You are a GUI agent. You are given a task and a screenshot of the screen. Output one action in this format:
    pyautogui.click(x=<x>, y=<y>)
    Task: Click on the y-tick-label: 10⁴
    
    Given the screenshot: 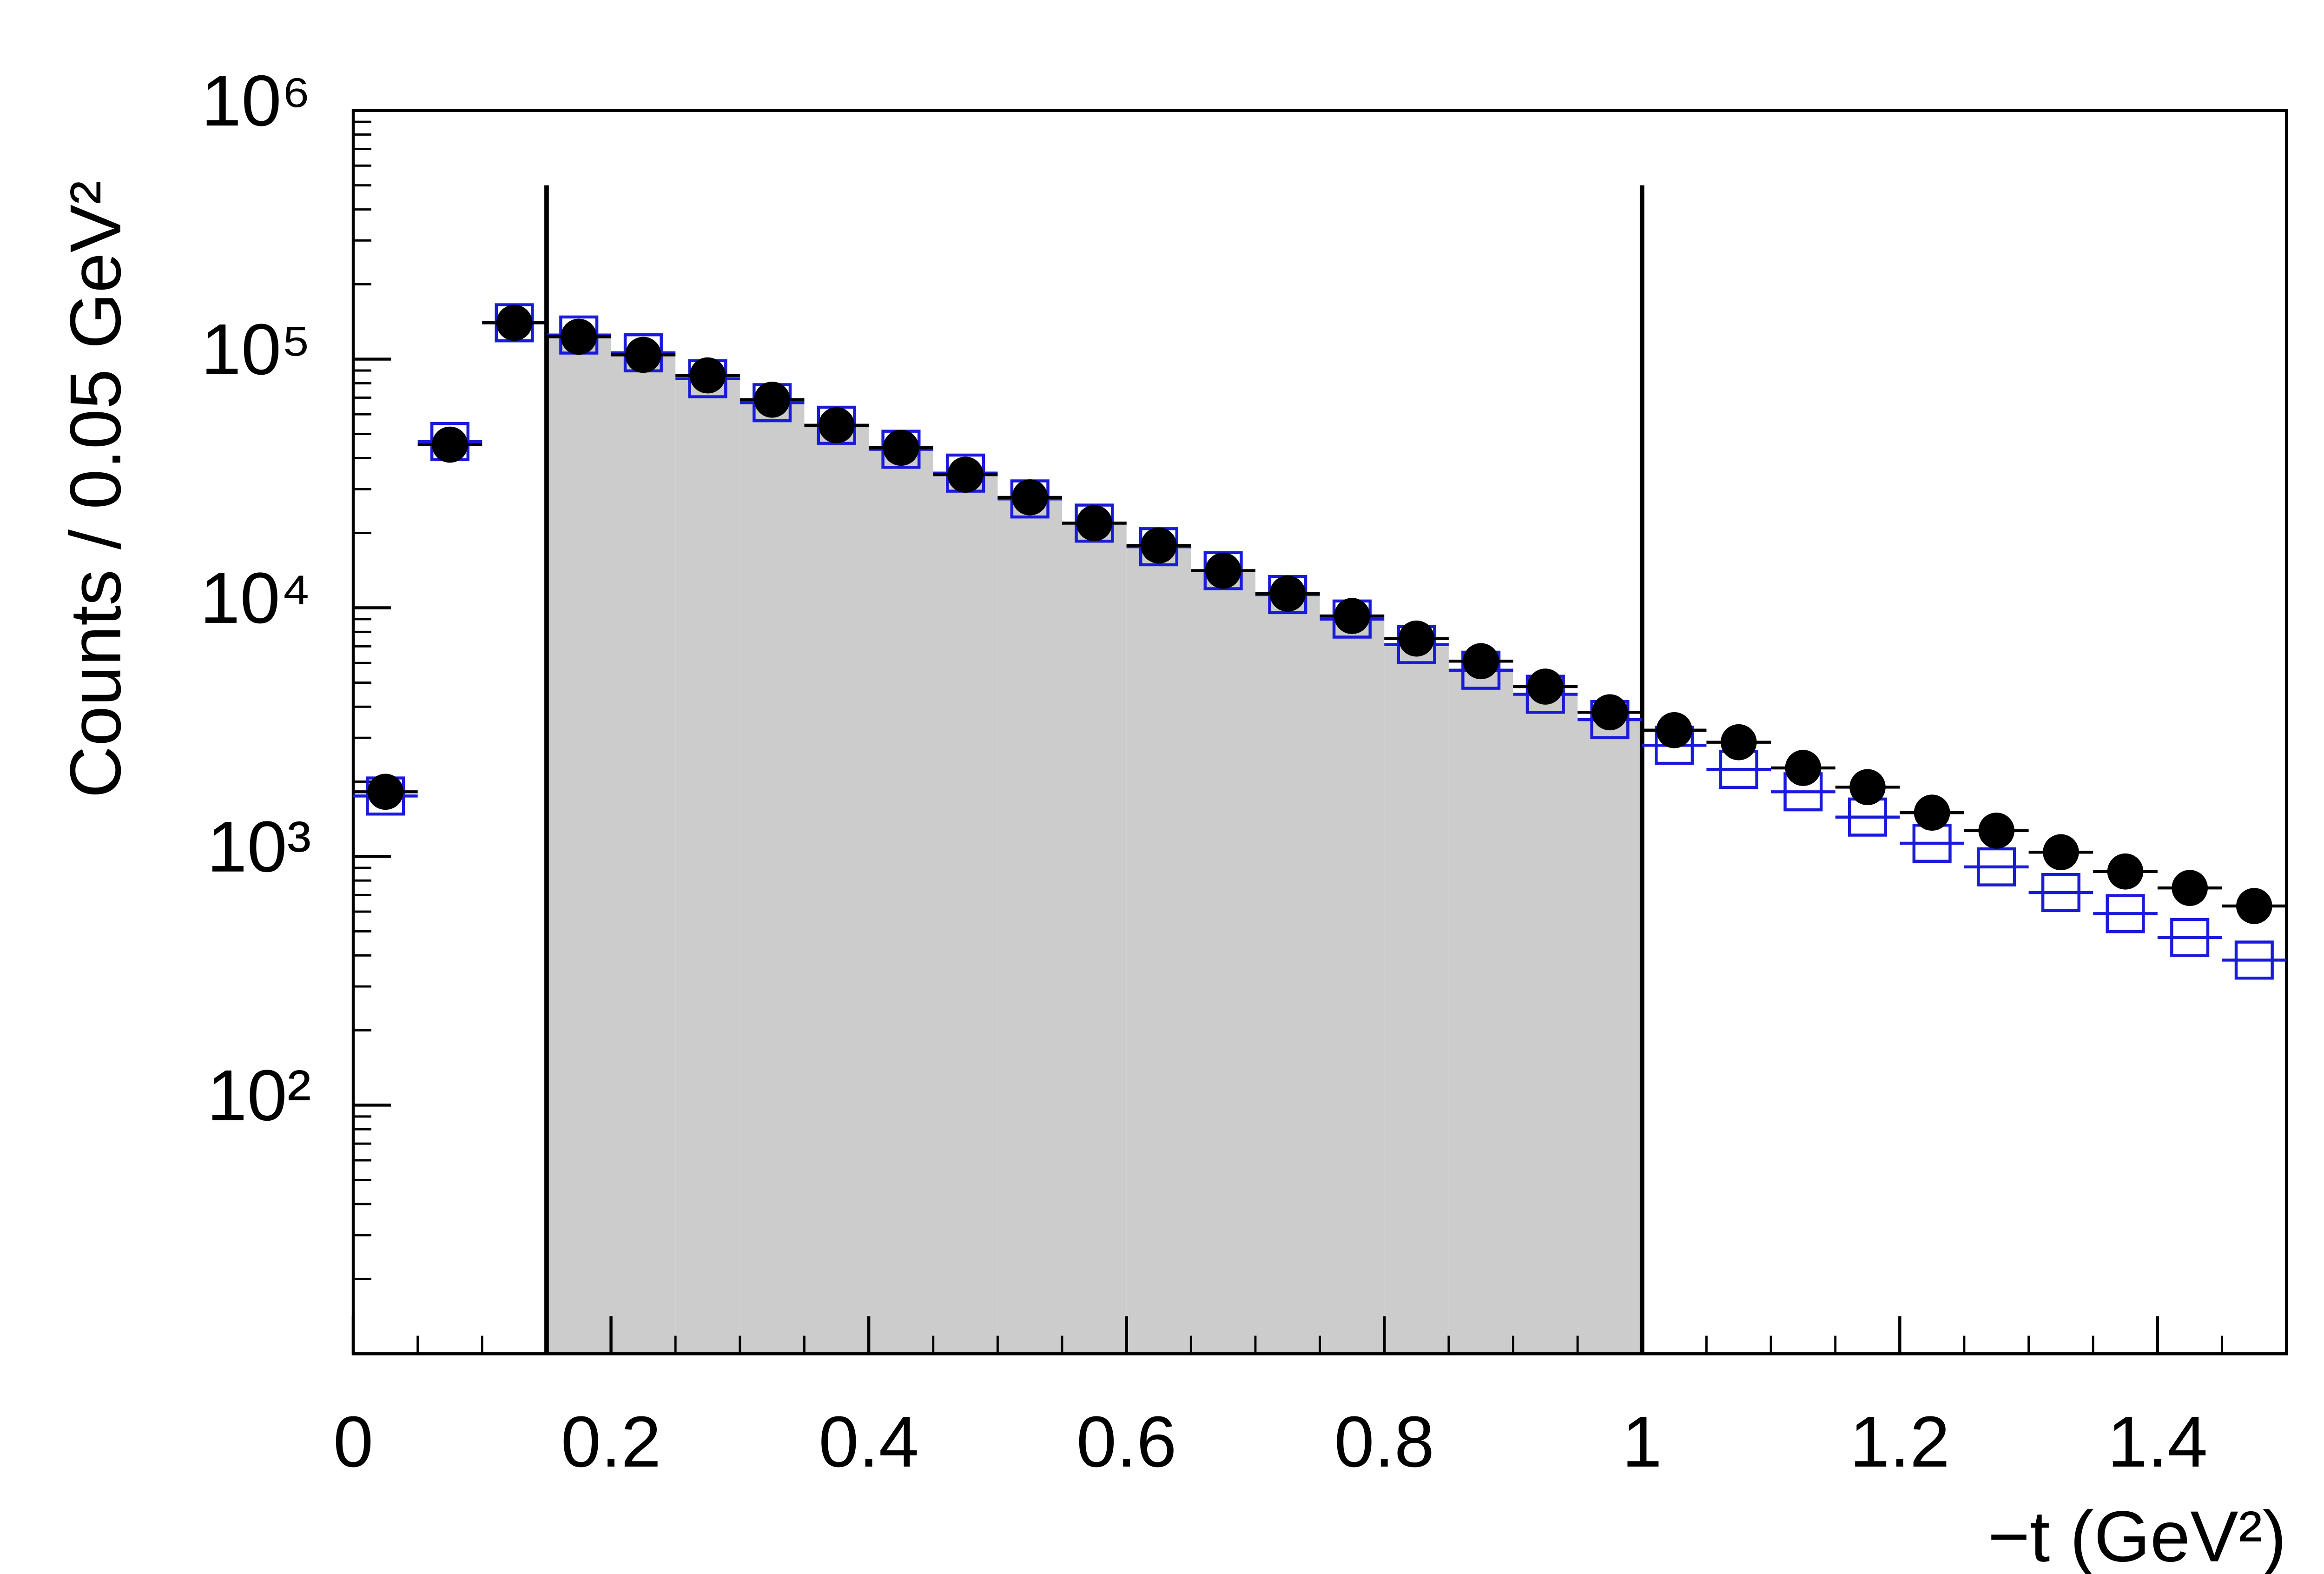 What is the action you would take?
    pyautogui.click(x=255, y=597)
    